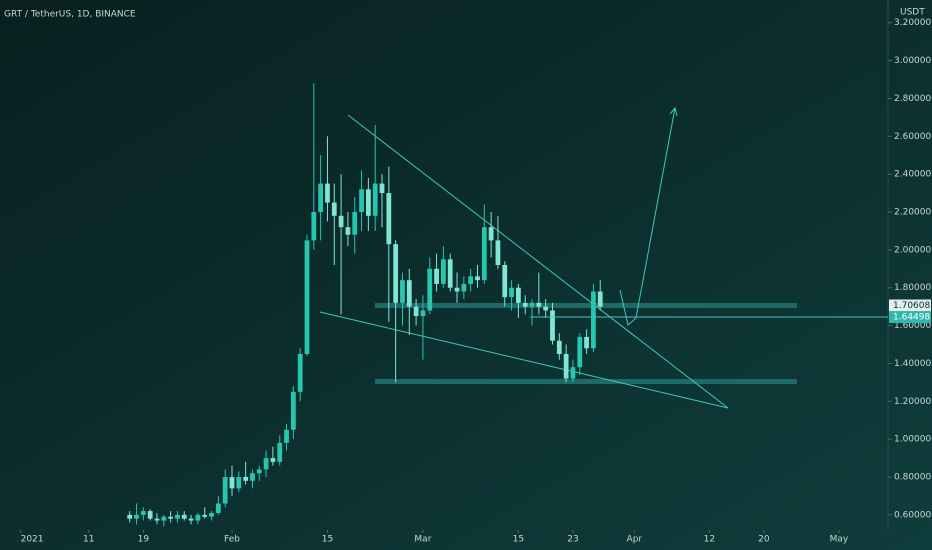 This screenshot has height=550, width=932. I want to click on y-tick-label: 1.20000, so click(912, 402).